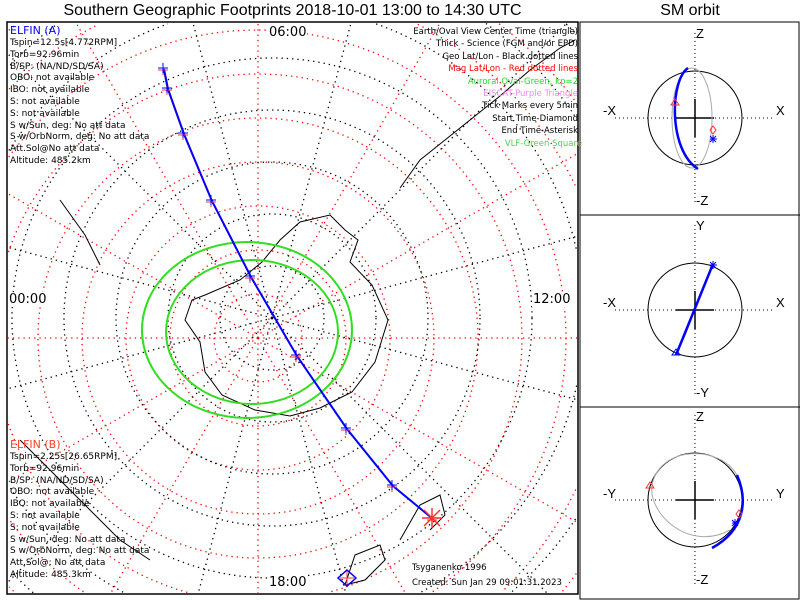 The height and width of the screenshot is (600, 800). What do you see at coordinates (780, 110) in the screenshot?
I see `sm1-right: X` at bounding box center [780, 110].